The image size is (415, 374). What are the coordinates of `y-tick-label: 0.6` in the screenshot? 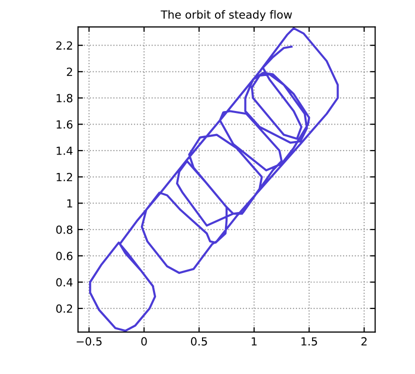 It's located at (64, 256).